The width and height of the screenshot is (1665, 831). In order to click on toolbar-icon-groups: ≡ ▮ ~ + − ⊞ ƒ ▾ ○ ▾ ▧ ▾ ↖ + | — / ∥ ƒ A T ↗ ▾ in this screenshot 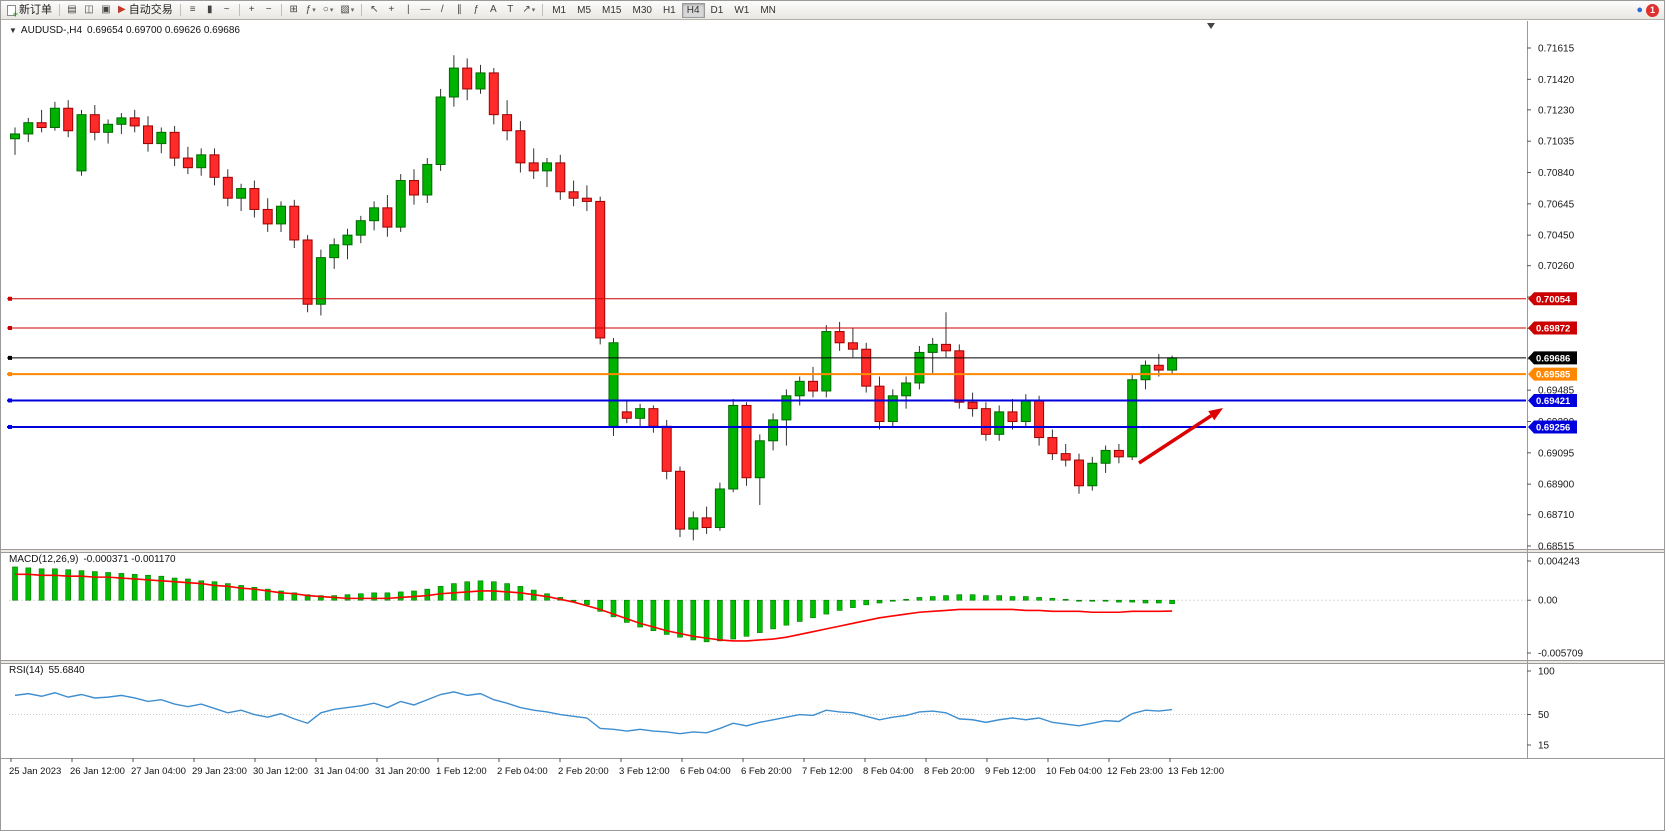, I will do `click(362, 10)`.